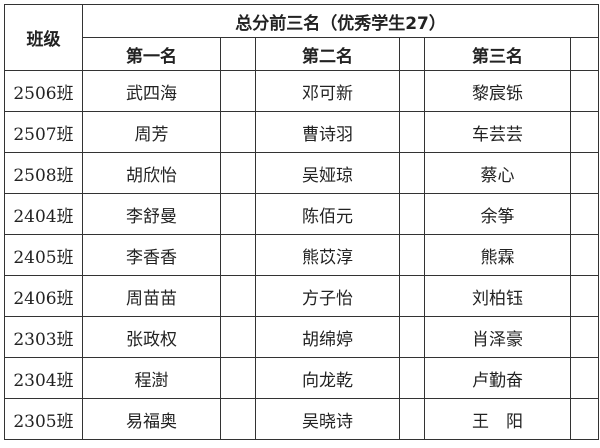 This screenshot has height=448, width=600. What do you see at coordinates (43, 419) in the screenshot?
I see `class-cell: 2305班` at bounding box center [43, 419].